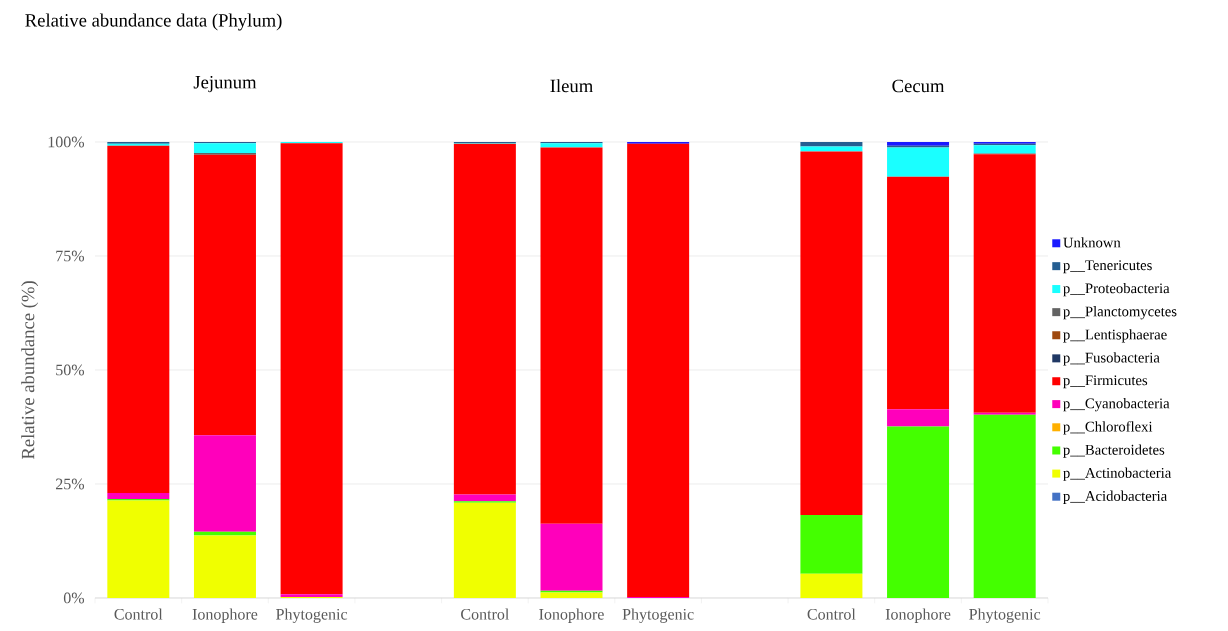  Describe the element at coordinates (1116, 405) in the screenshot. I see `legend-label: p__Cyanobacteria` at that location.